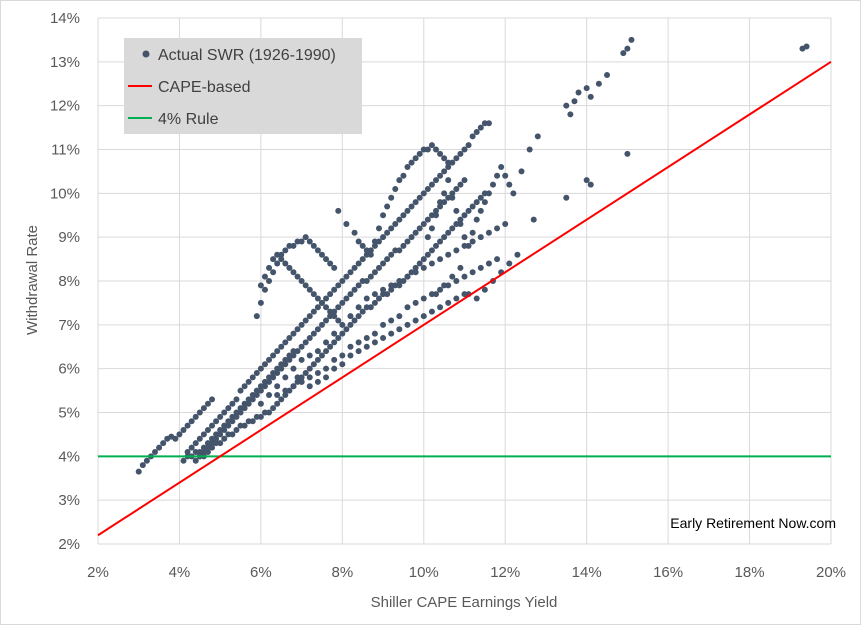 The image size is (863, 627). I want to click on x-tick-label: 4%, so click(180, 572).